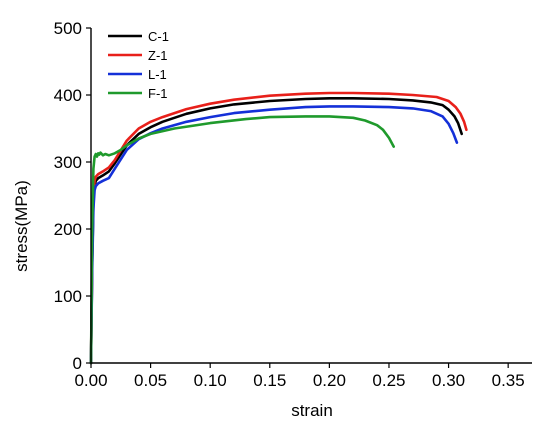 The width and height of the screenshot is (550, 436). I want to click on legend-label-z-1: Z-1, so click(158, 55).